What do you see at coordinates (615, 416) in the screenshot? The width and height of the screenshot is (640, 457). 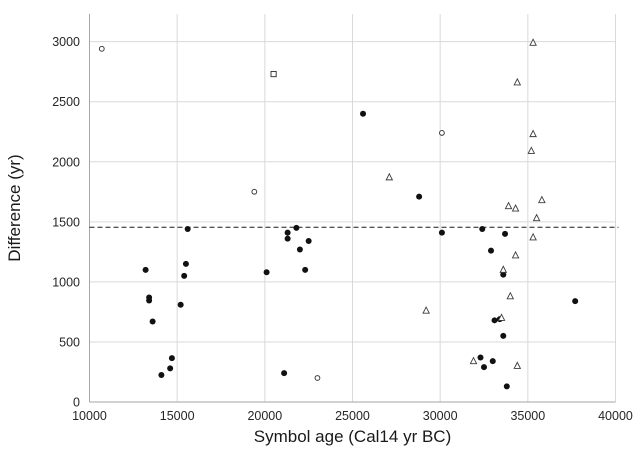 I see `x-tick-label: 40000` at bounding box center [615, 416].